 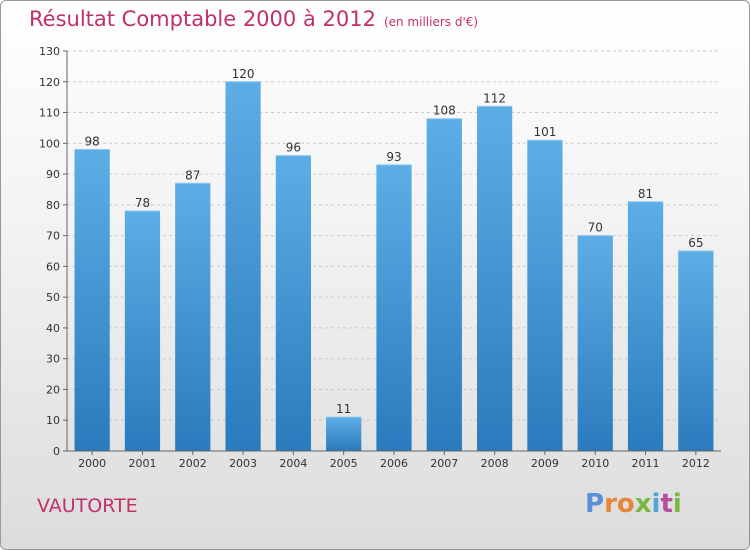 What do you see at coordinates (625, 504) in the screenshot?
I see `logo-letter: o` at bounding box center [625, 504].